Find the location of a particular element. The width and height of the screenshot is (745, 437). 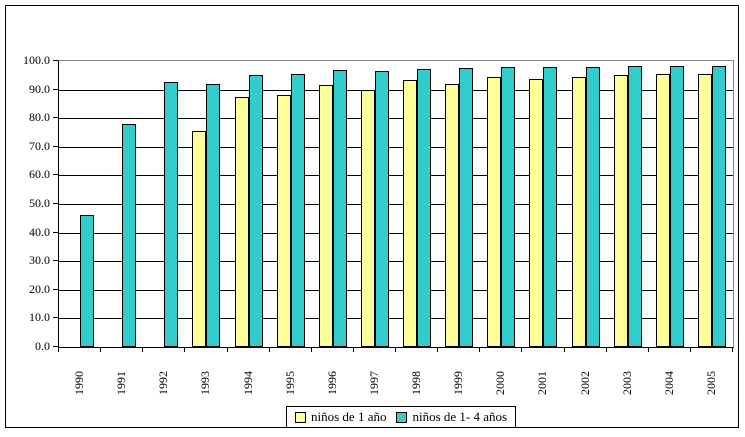

legend-label: niños de 1- 4 años is located at coordinates (460, 416).